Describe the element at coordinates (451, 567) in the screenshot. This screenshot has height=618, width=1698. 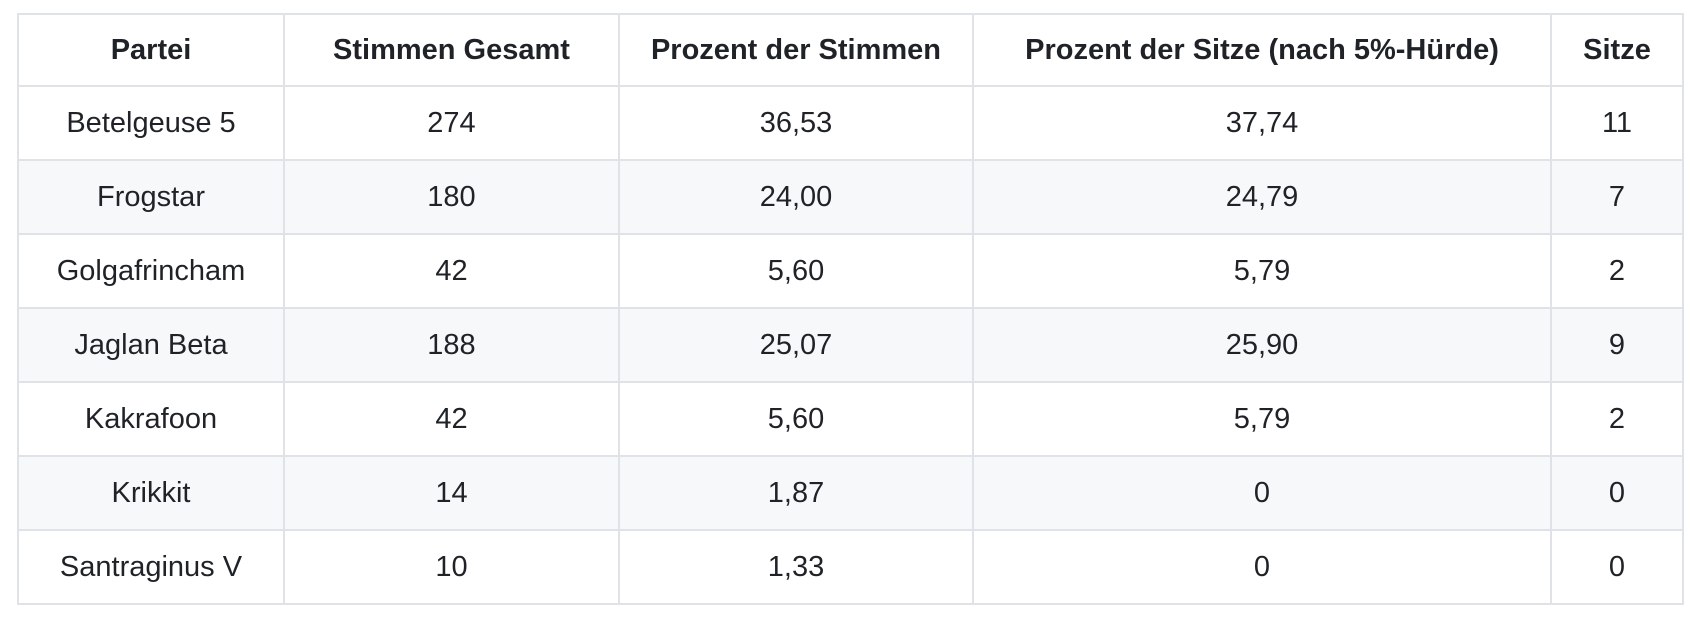
I see `cell-stimmen-gesamt: 10` at that location.